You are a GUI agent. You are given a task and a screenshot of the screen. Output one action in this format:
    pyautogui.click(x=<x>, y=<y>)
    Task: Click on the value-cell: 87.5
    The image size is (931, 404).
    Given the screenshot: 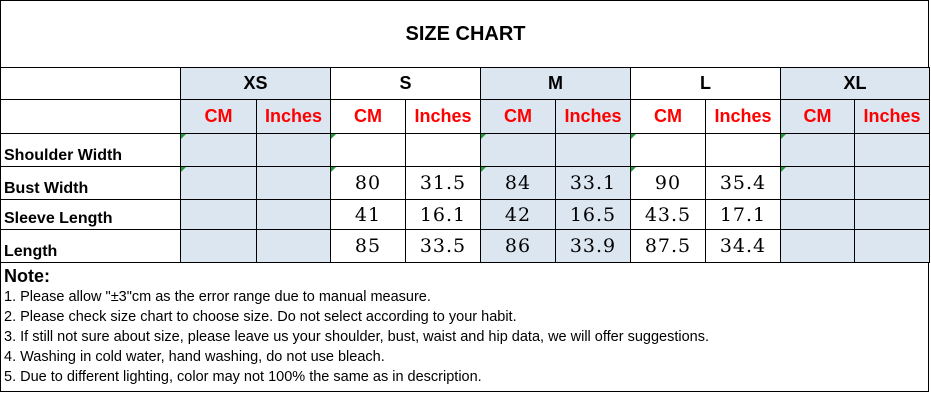 What is the action you would take?
    pyautogui.click(x=668, y=246)
    